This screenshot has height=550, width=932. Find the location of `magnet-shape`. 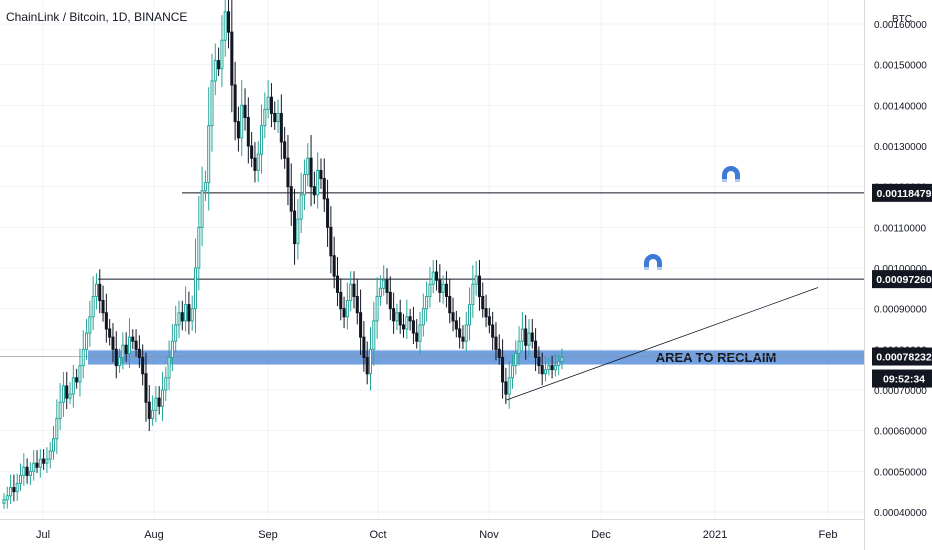

magnet-shape is located at coordinates (731, 174).